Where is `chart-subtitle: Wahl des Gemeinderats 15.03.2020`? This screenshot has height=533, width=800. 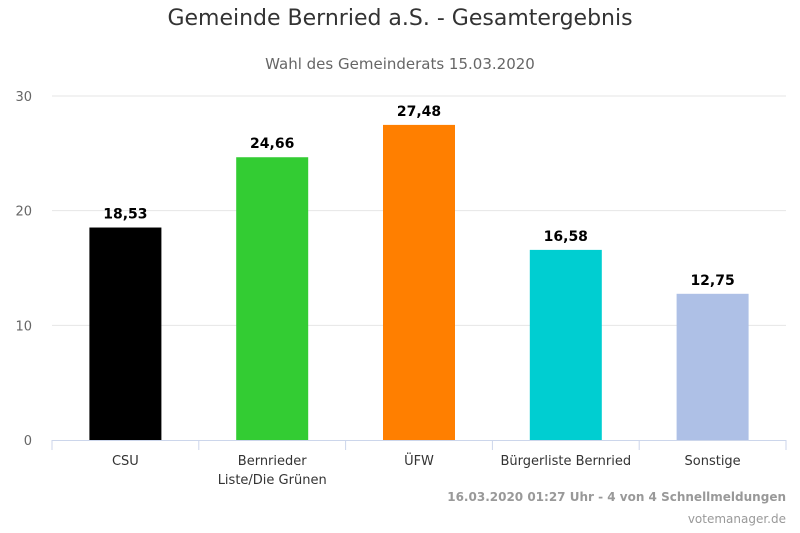
chart-subtitle: Wahl des Gemeinderats 15.03.2020 is located at coordinates (400, 64).